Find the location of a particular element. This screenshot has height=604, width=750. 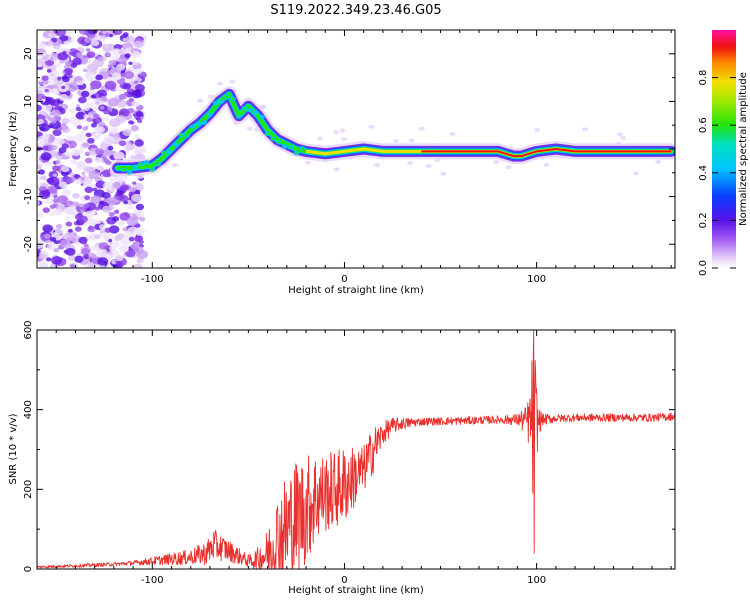

spectrogram-y-tick-label: 0 is located at coordinates (28, 149).